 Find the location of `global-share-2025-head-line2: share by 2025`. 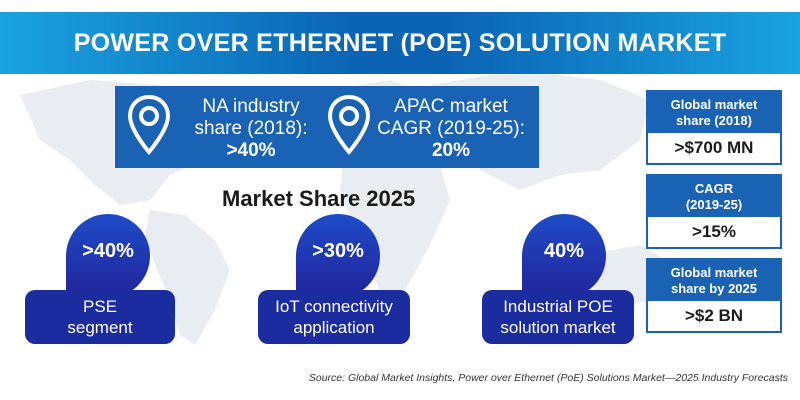

global-share-2025-head-line2: share by 2025 is located at coordinates (713, 288).